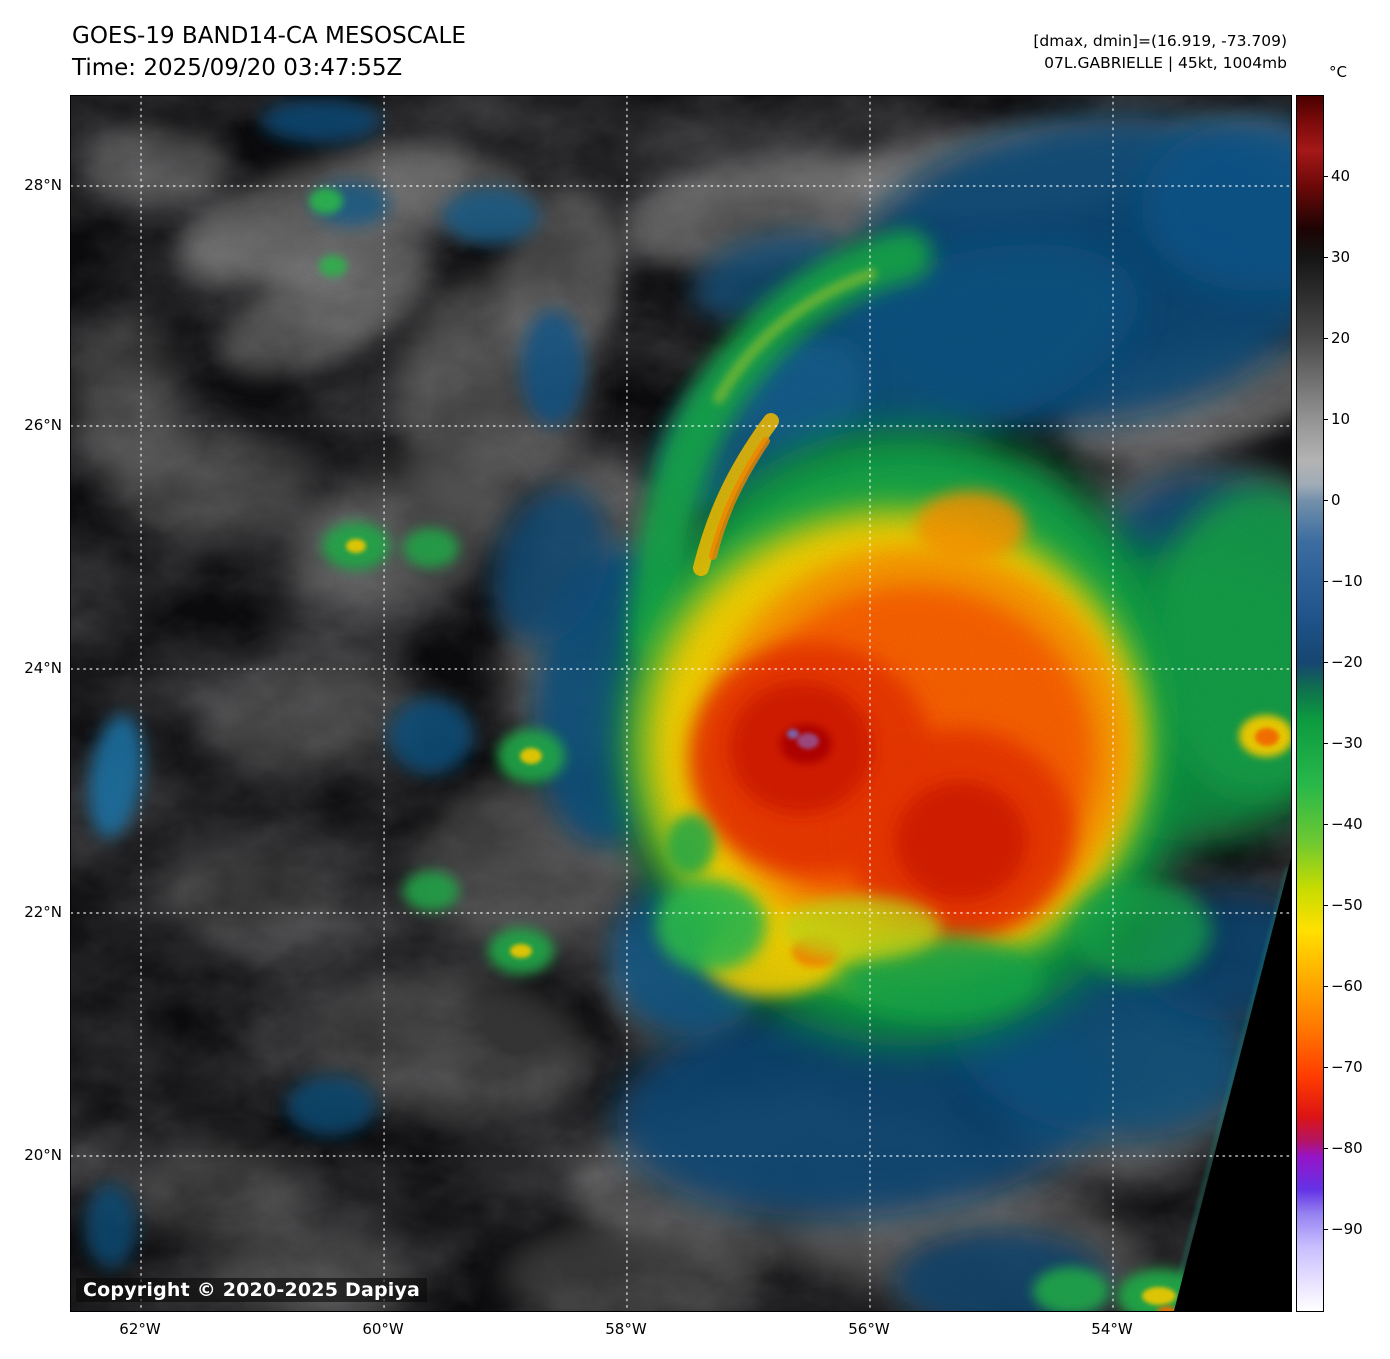 The height and width of the screenshot is (1359, 1390). What do you see at coordinates (43, 185) in the screenshot?
I see `latitude-label: 28°N` at bounding box center [43, 185].